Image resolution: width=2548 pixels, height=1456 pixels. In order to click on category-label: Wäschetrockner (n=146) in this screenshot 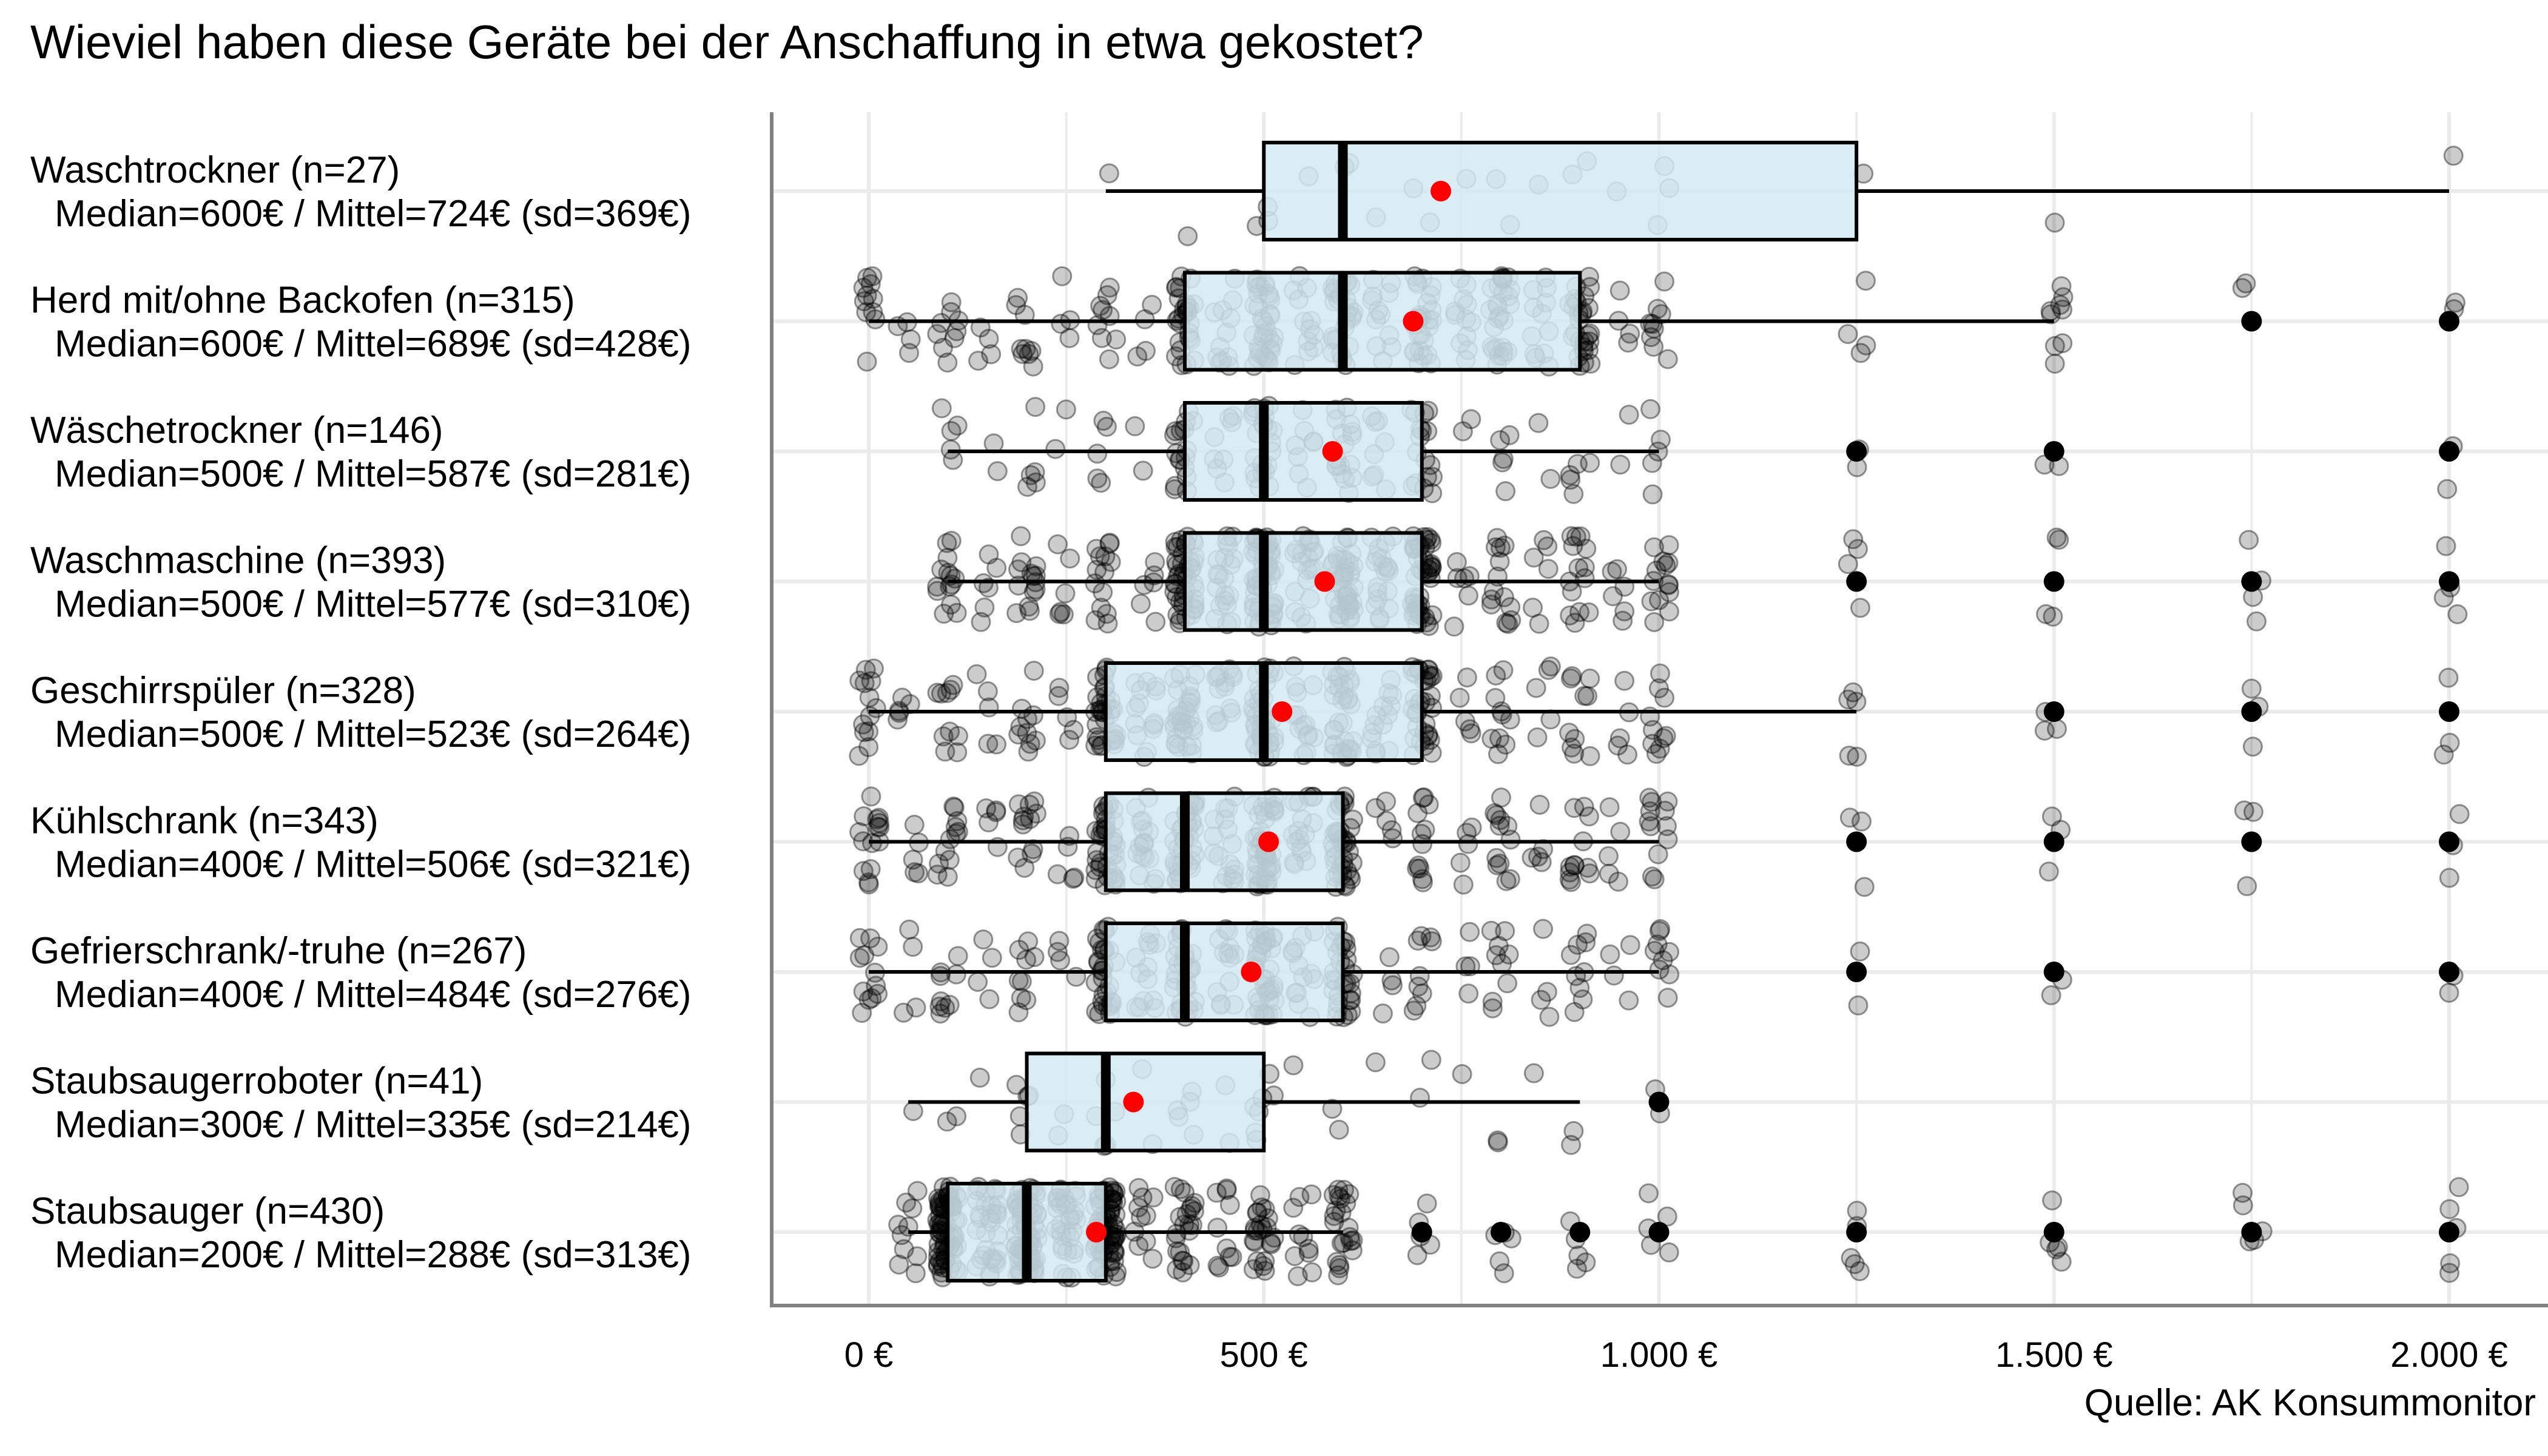, I will do `click(236, 430)`.